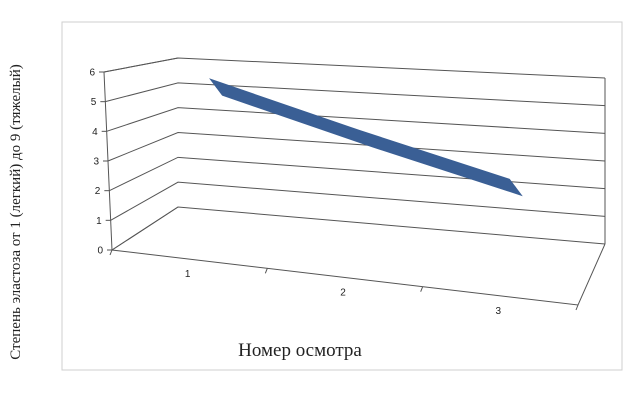  Describe the element at coordinates (100, 251) in the screenshot. I see `y-tick-label: 0` at that location.